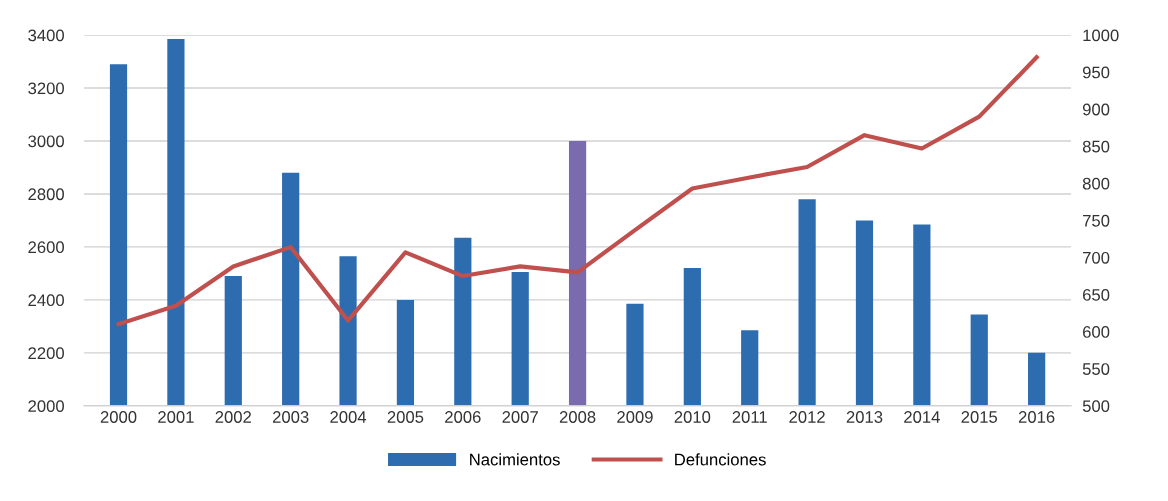 The height and width of the screenshot is (501, 1168). What do you see at coordinates (405, 417) in the screenshot?
I see `x-tick-label: 2005` at bounding box center [405, 417].